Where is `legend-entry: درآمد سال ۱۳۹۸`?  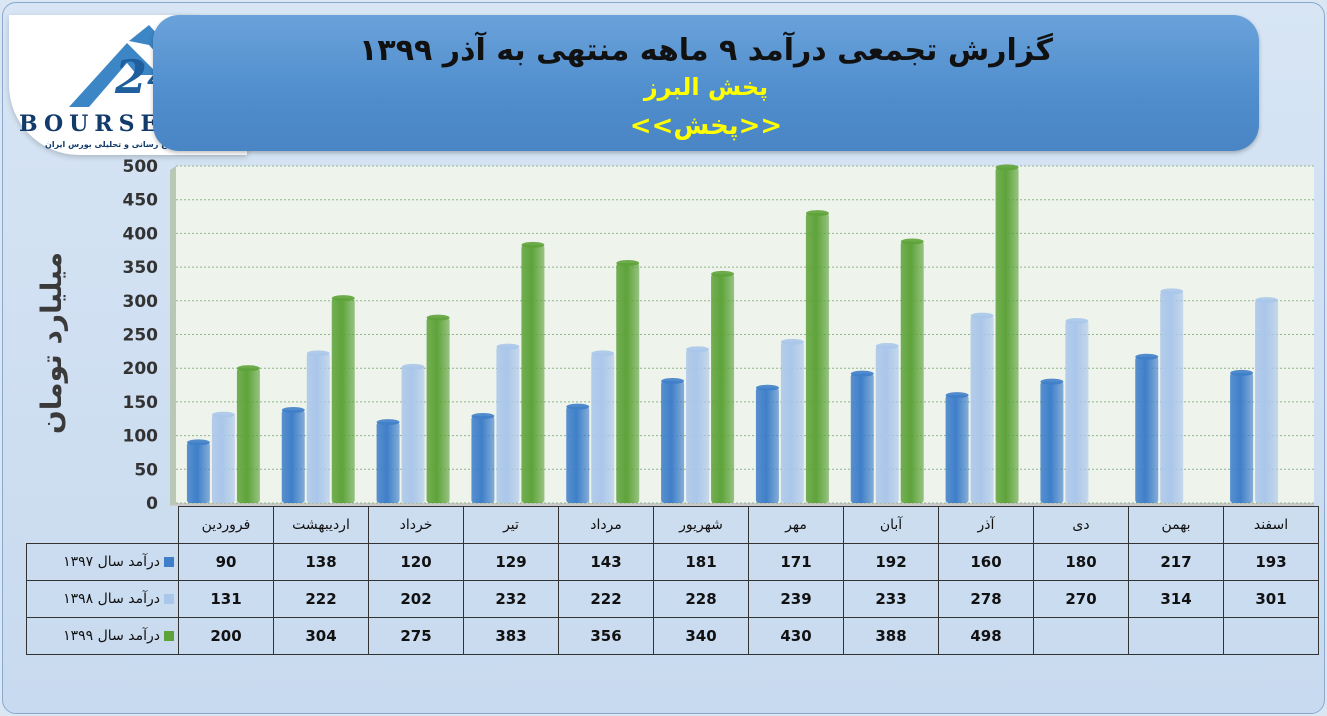 legend-entry: درآمد سال ۱۳۹۸ is located at coordinates (102, 599).